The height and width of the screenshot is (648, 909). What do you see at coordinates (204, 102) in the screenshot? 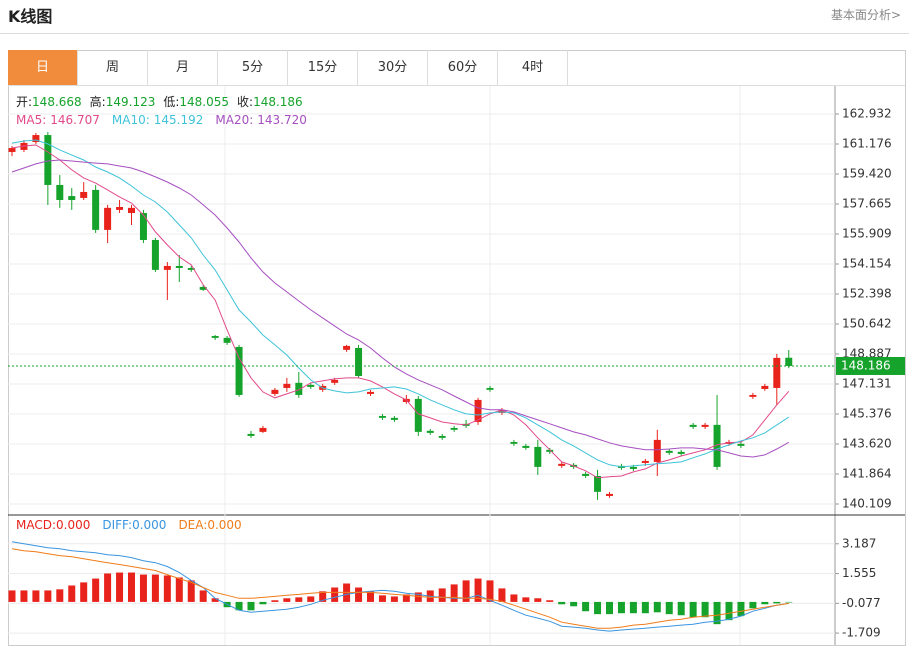
I see `info-value: 148.055` at bounding box center [204, 102].